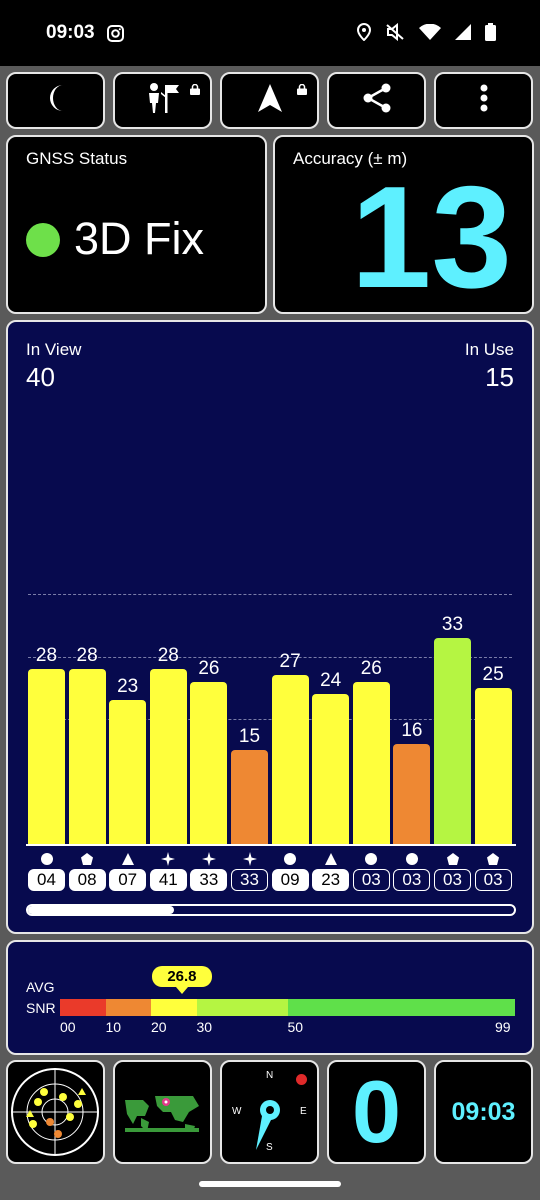 The height and width of the screenshot is (1200, 540). Describe the element at coordinates (331, 680) in the screenshot. I see `snr-bar-value: 24` at that location.